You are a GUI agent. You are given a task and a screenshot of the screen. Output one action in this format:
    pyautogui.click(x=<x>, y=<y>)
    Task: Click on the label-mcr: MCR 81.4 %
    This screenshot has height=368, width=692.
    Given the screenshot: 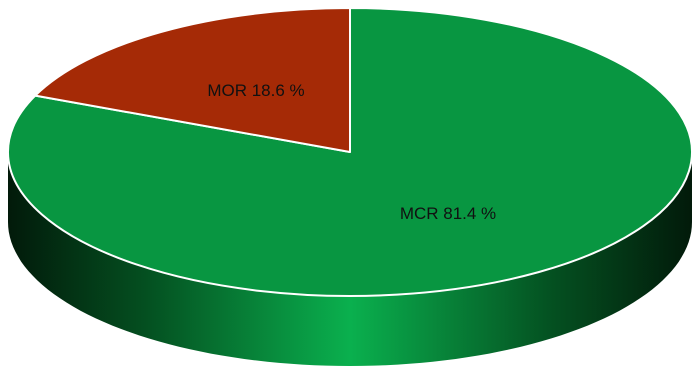 What is the action you would take?
    pyautogui.click(x=448, y=213)
    